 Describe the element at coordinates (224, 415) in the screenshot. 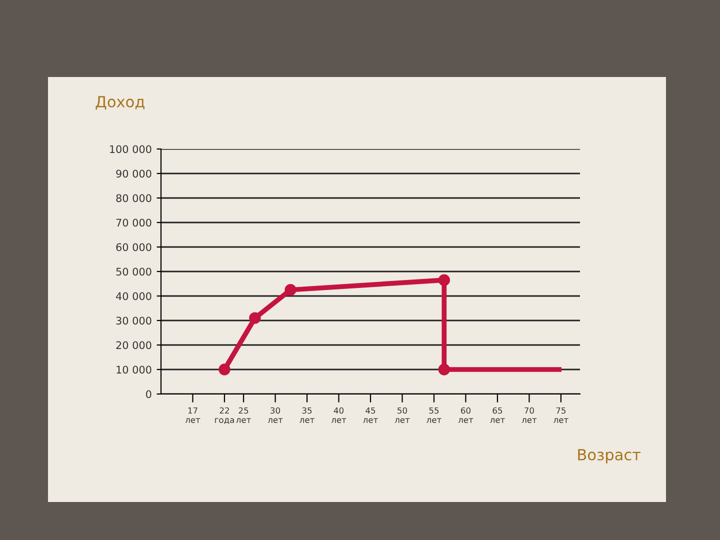

I see `x-tick-label: 22 года` at that location.